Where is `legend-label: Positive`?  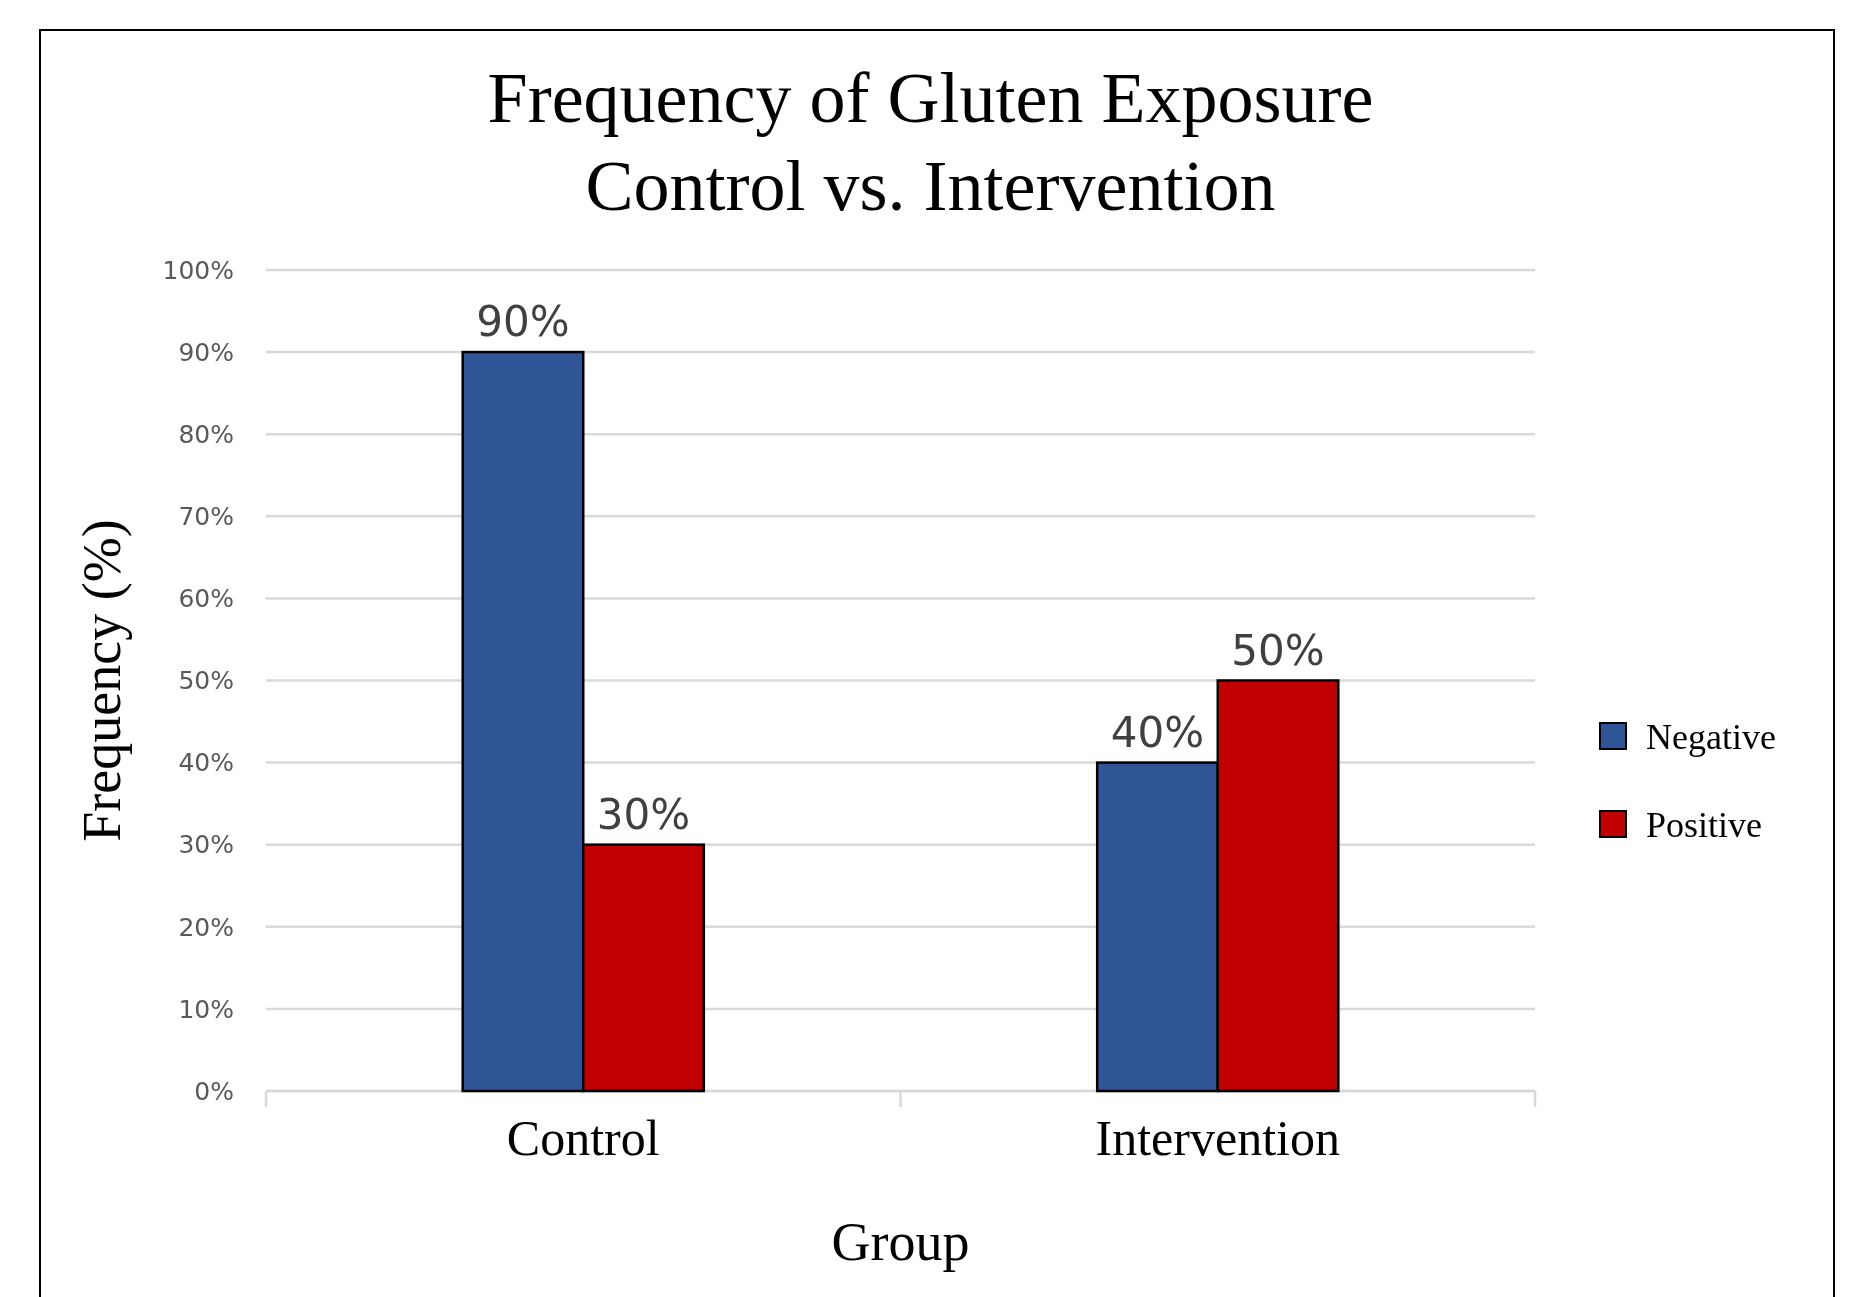
legend-label: Positive is located at coordinates (1704, 824).